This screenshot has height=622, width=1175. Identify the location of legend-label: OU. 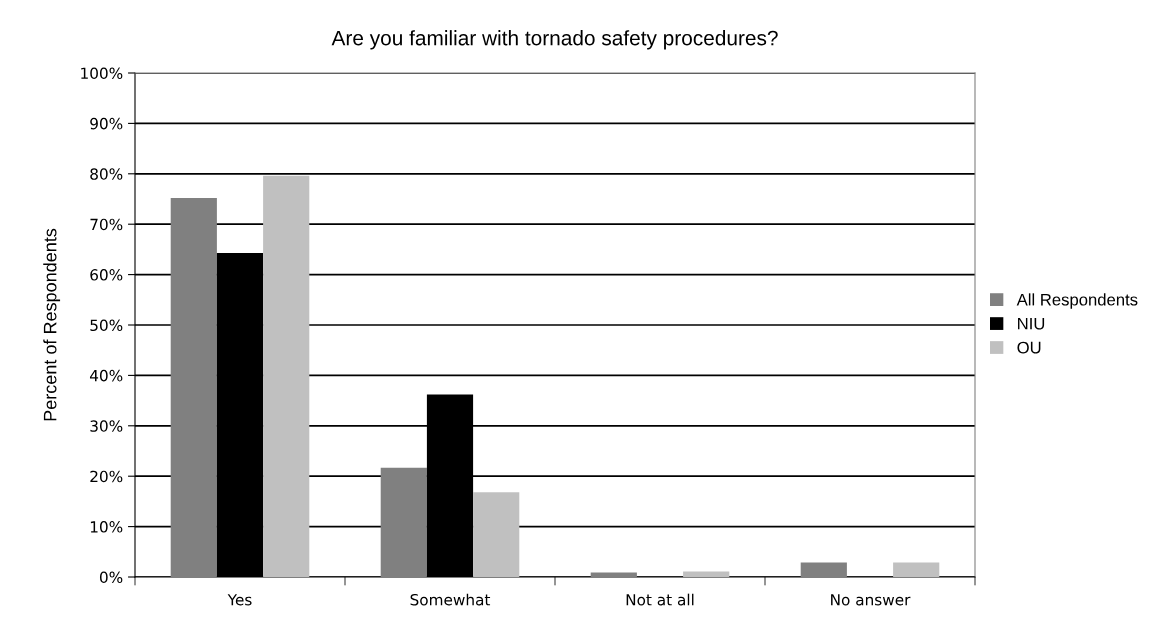
(1029, 347).